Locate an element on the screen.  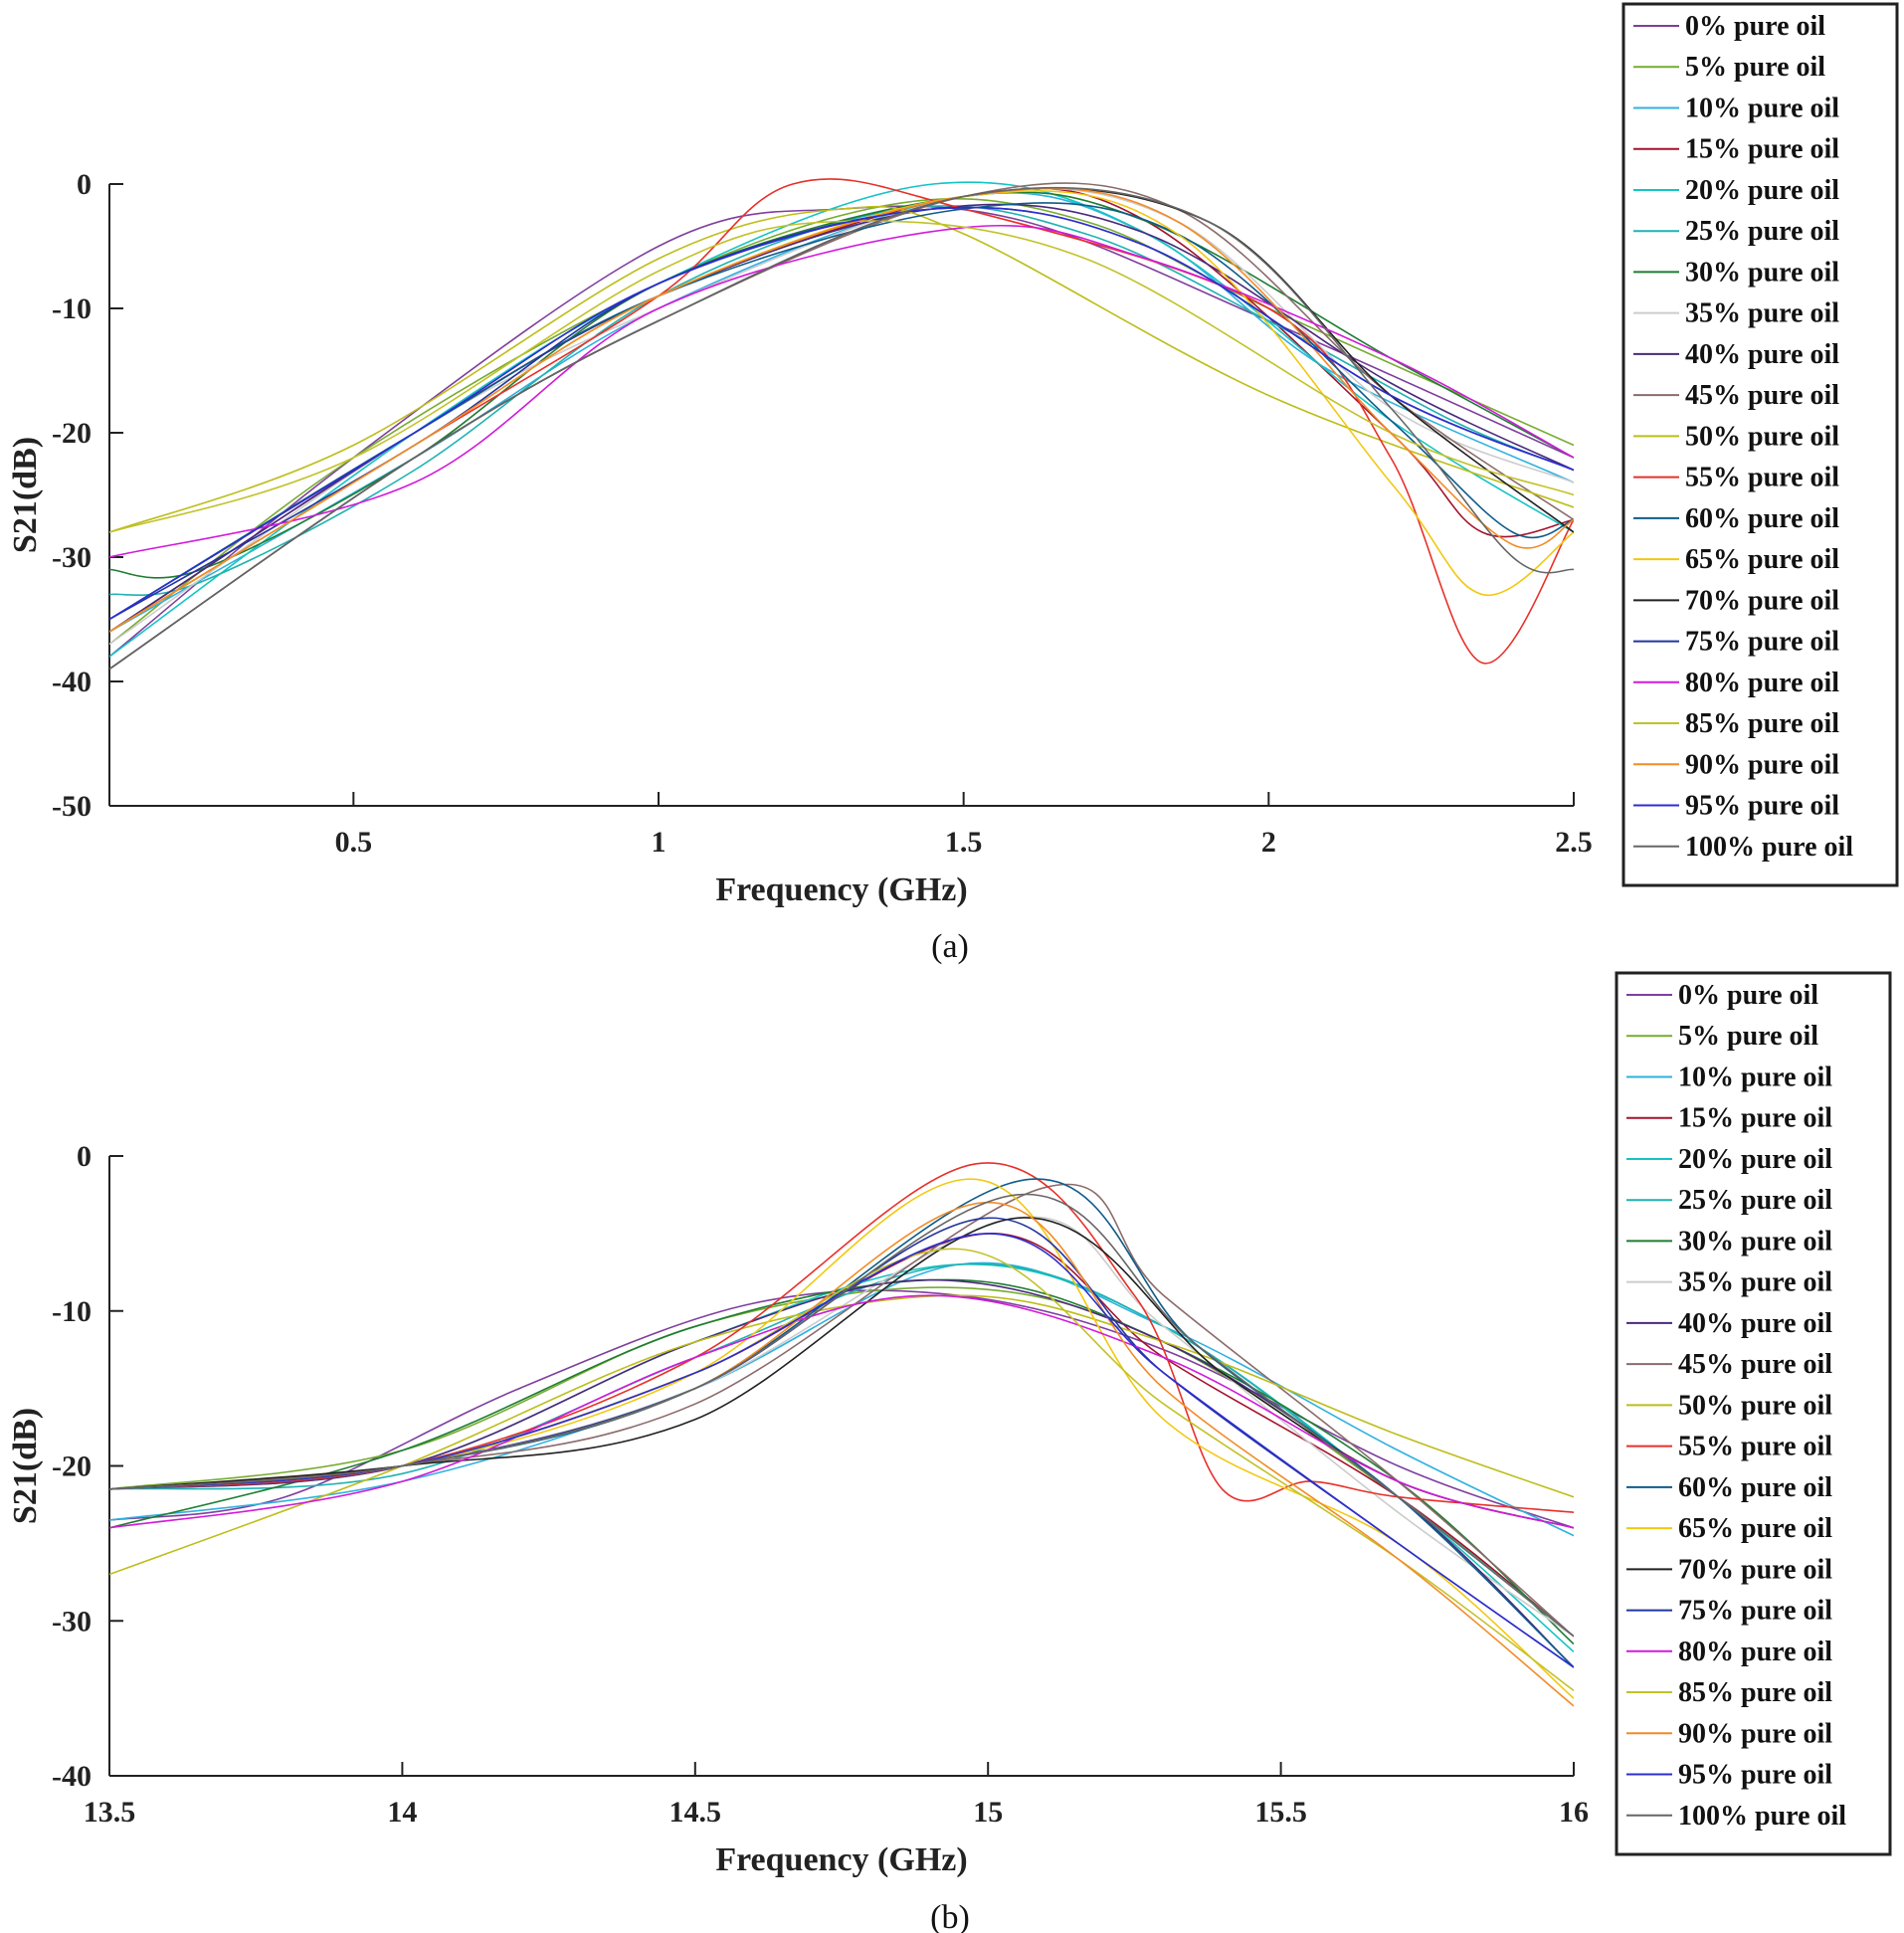
series-line-70-pure-oil is located at coordinates (842, 1373).